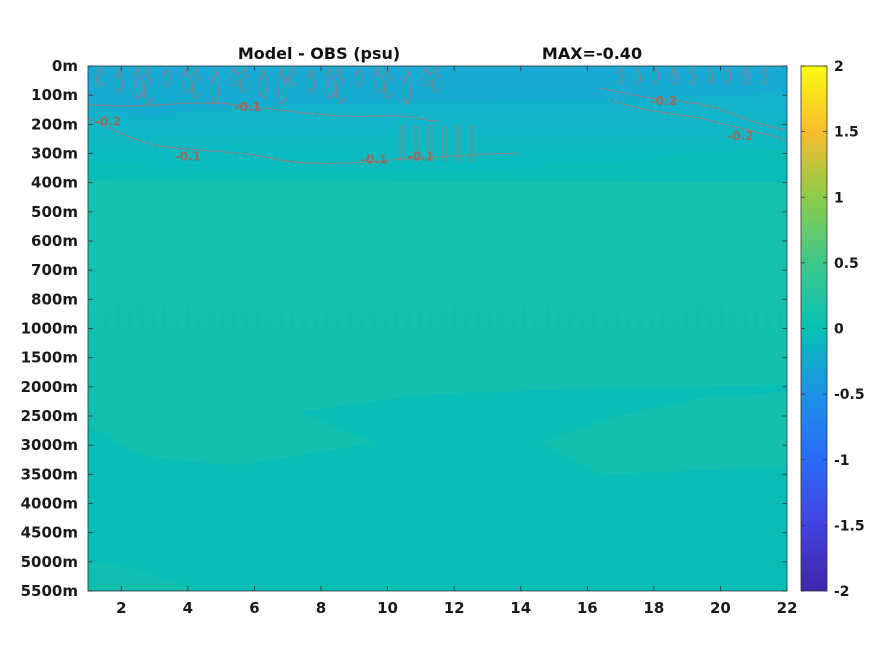 This screenshot has width=875, height=656. Describe the element at coordinates (319, 53) in the screenshot. I see `chart-title: Model - OBS (psu)` at that location.